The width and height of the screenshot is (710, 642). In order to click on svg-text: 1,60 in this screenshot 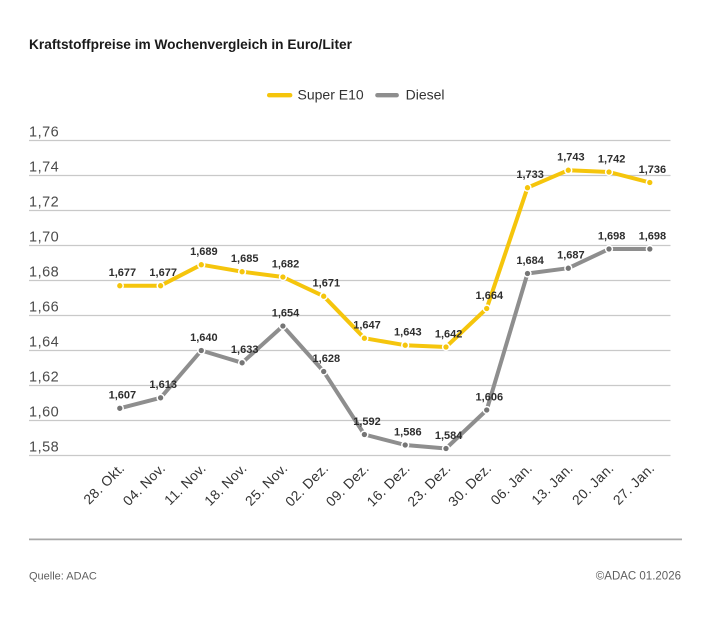, I will do `click(44, 413)`.